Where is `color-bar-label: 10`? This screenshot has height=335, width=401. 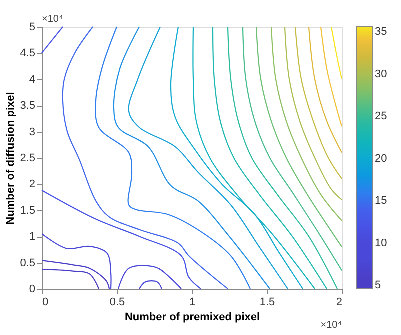 color-bar-label: 10 is located at coordinates (381, 243).